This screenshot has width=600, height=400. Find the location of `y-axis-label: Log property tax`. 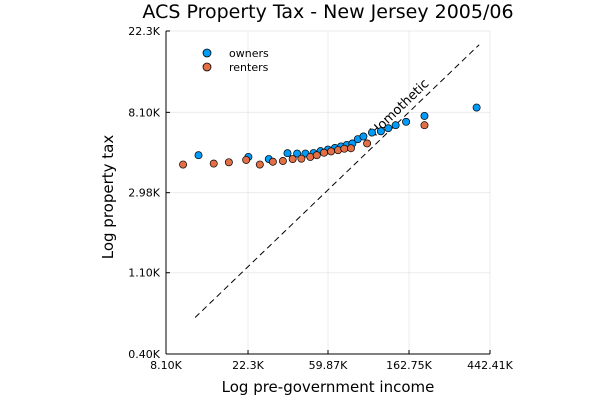

y-axis-label: Log property tax is located at coordinates (108, 197).